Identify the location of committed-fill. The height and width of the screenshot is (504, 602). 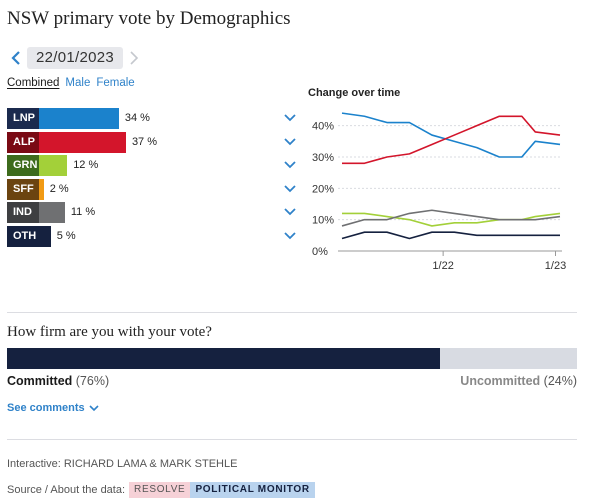
(224, 358).